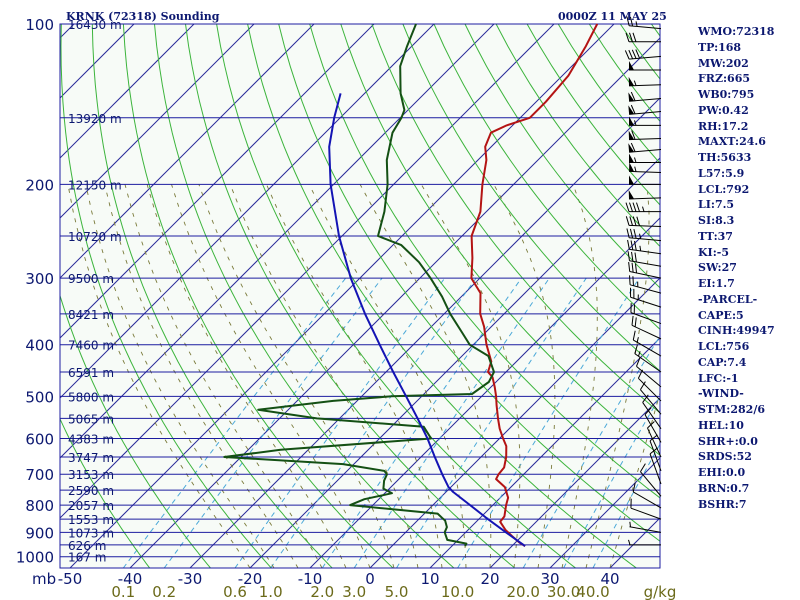 This screenshot has width=800, height=600. What do you see at coordinates (310, 579) in the screenshot?
I see `temperature-label: -10` at bounding box center [310, 579].